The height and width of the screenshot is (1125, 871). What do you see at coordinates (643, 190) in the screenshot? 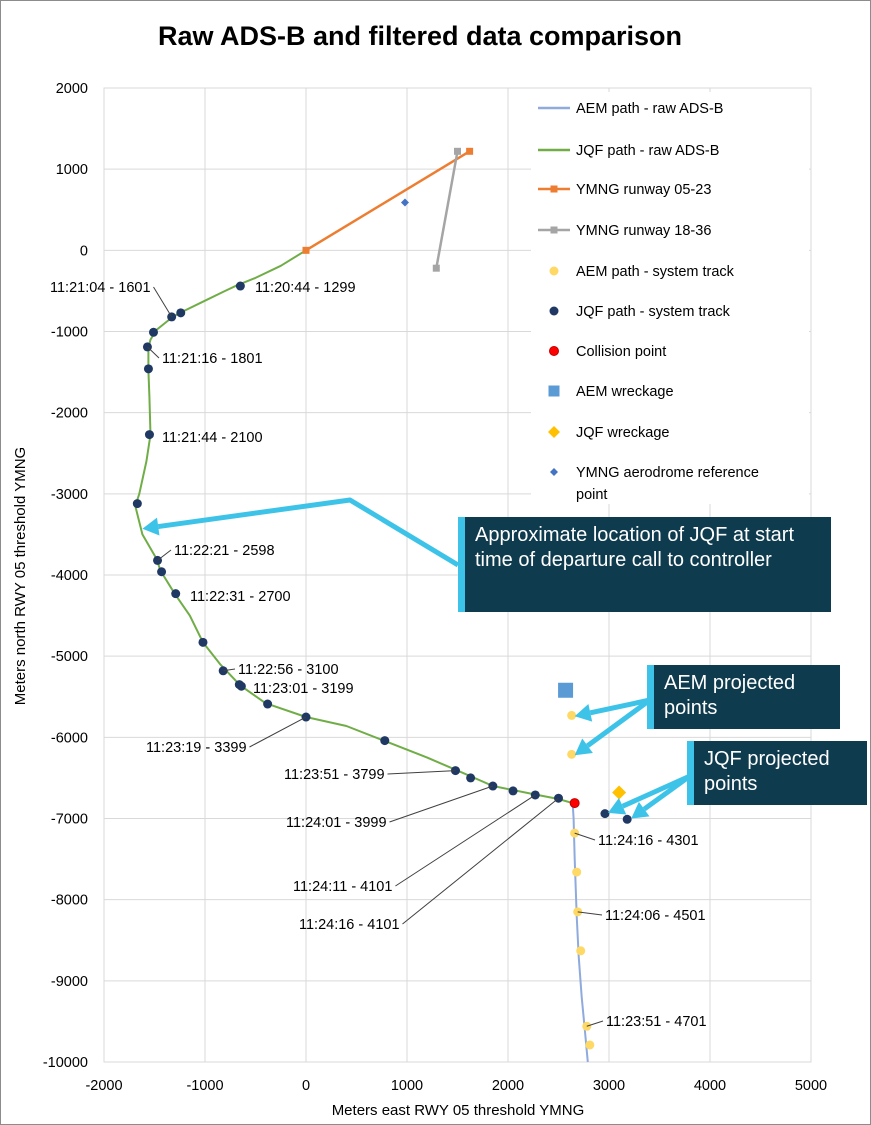
I see `legend-label: YMNG runway 05-23` at bounding box center [643, 190].